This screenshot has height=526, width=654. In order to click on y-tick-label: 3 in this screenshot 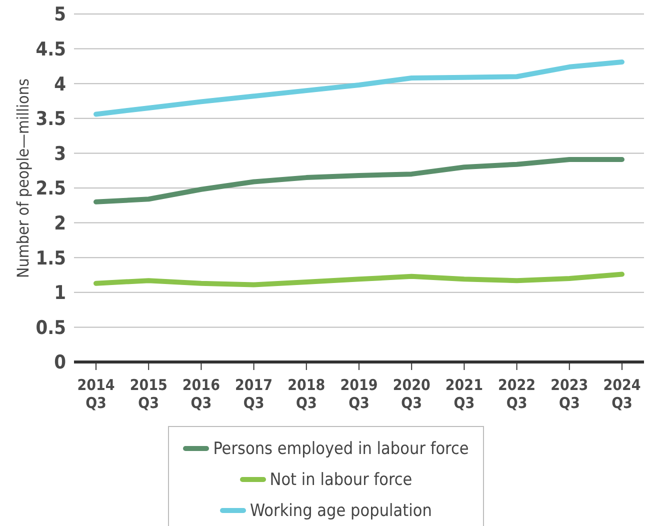, I will do `click(60, 153)`.